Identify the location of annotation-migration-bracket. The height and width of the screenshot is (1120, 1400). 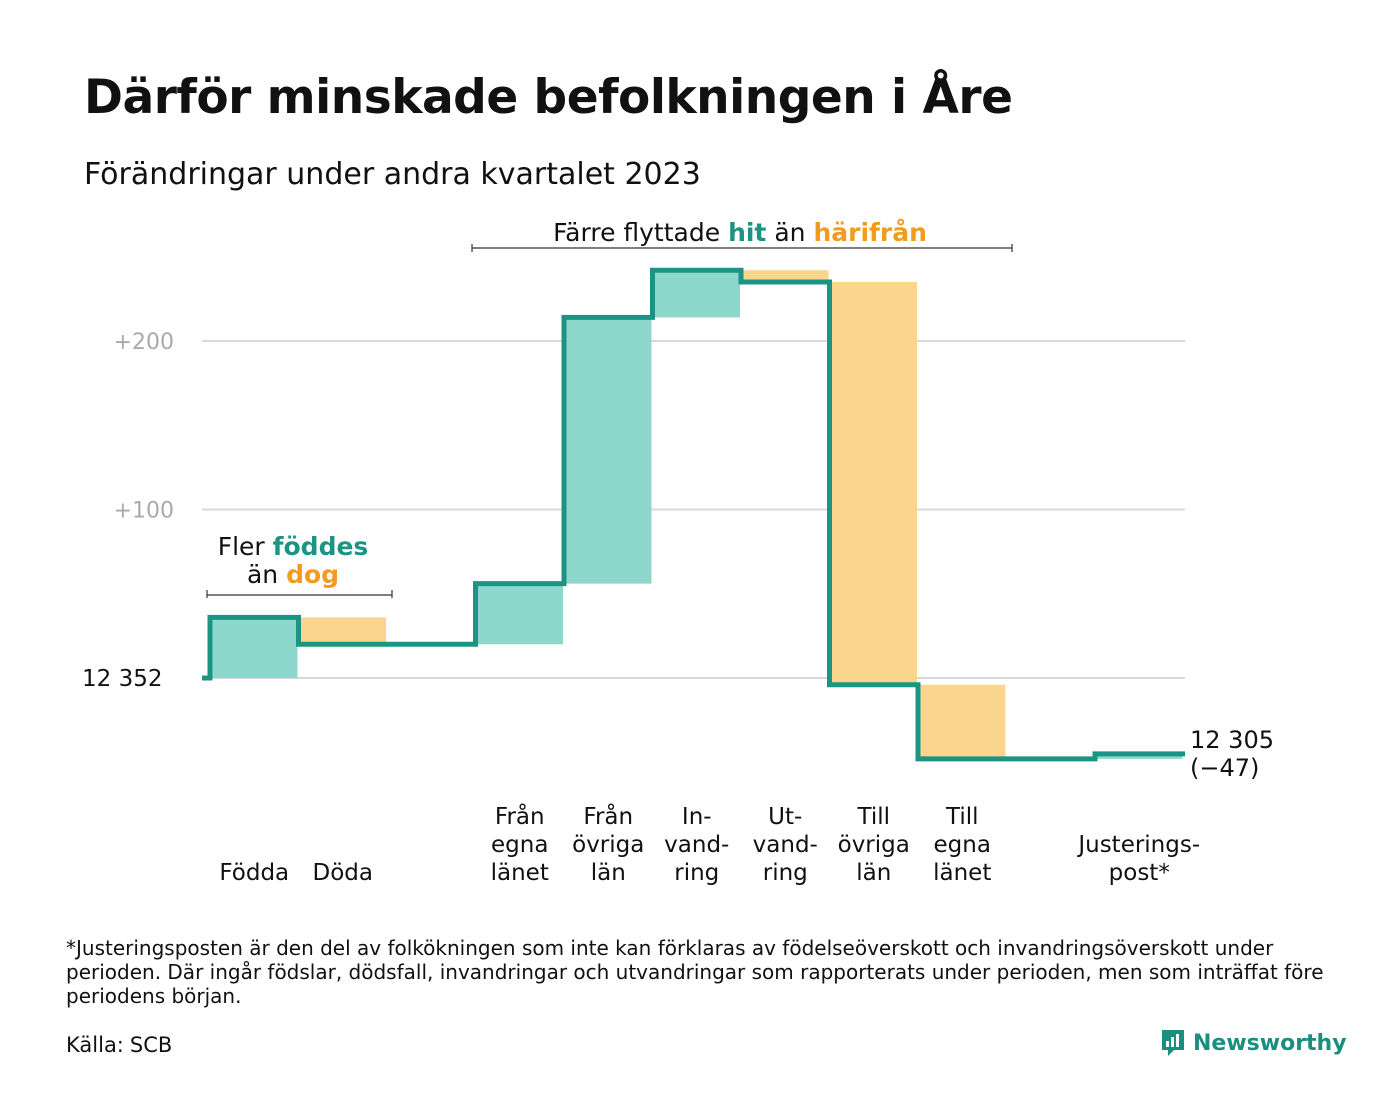
(742, 248).